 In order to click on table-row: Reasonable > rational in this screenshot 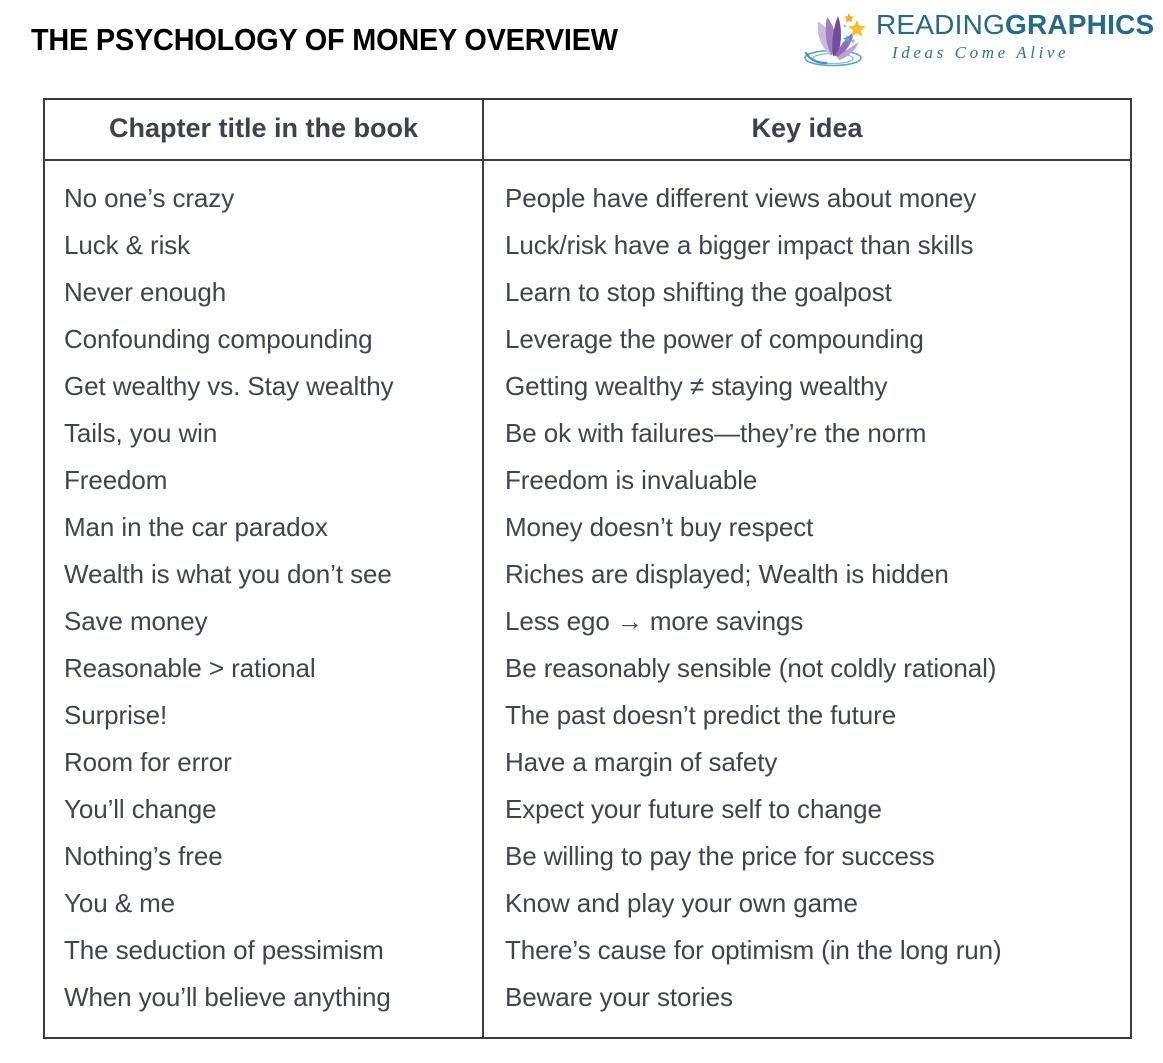, I will do `click(190, 668)`.